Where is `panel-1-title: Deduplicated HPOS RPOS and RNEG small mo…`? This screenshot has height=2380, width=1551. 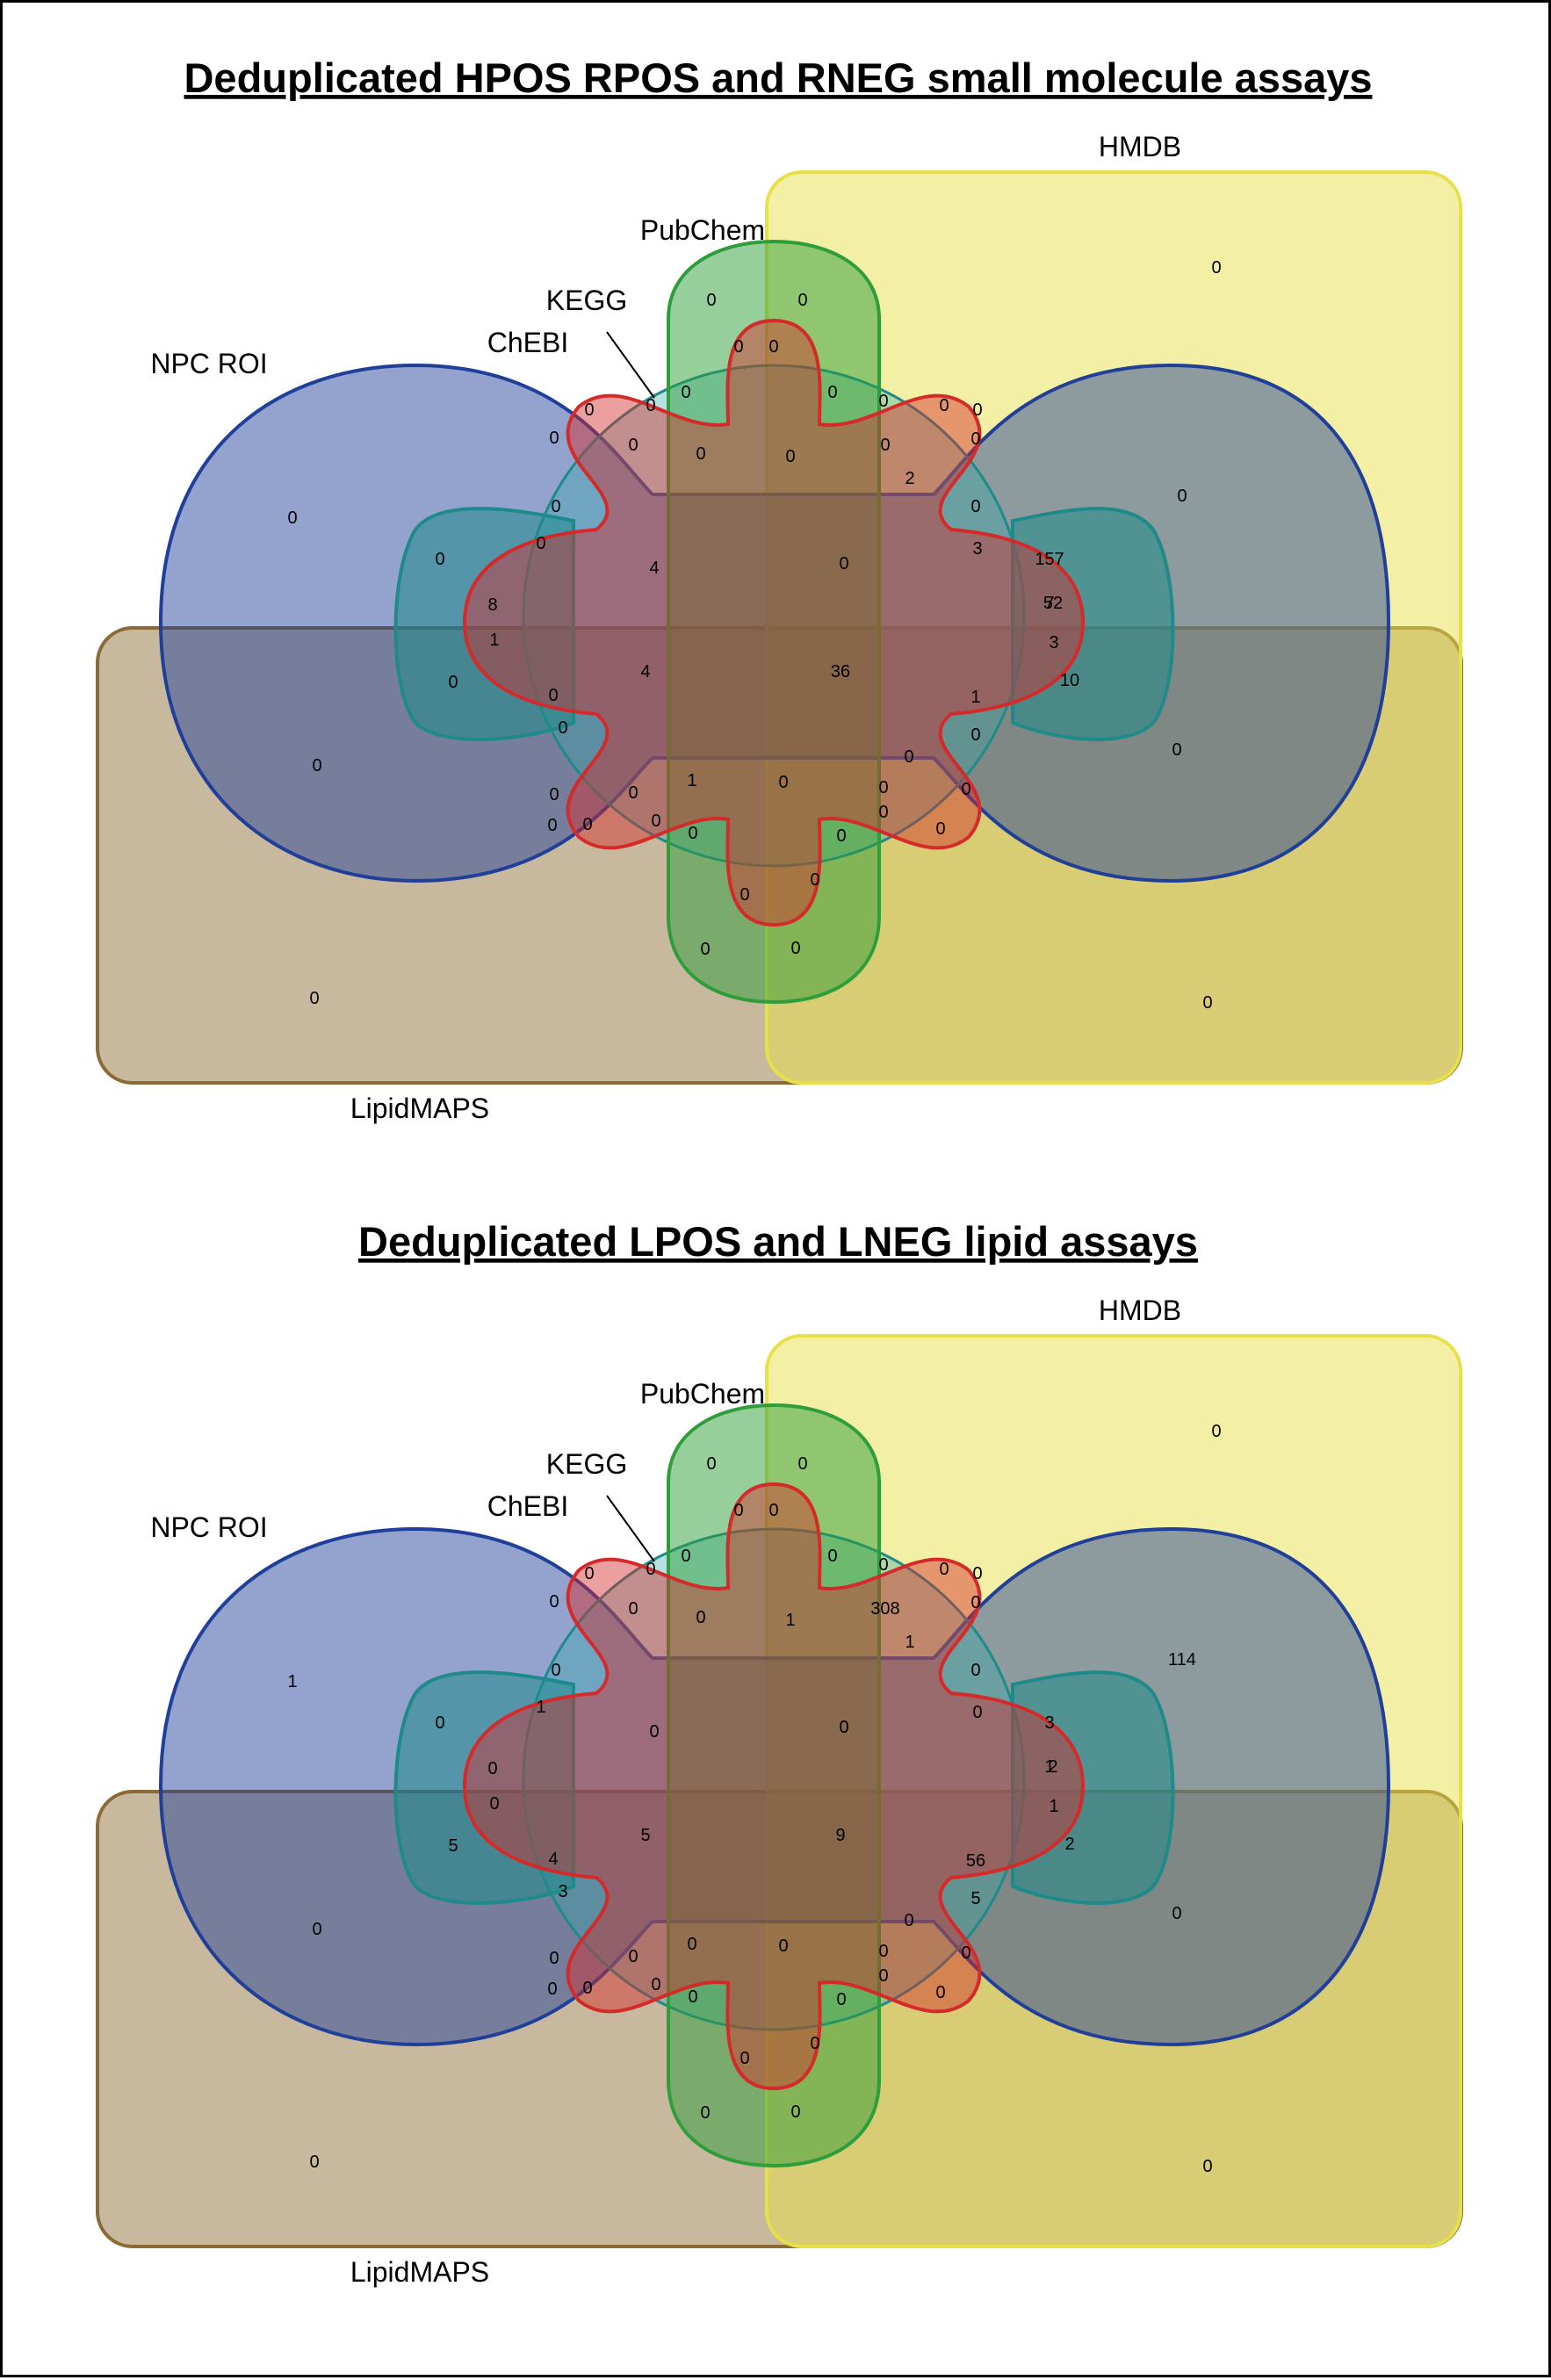
panel-1-title: Deduplicated HPOS RPOS and RNEG small mo… is located at coordinates (778, 77).